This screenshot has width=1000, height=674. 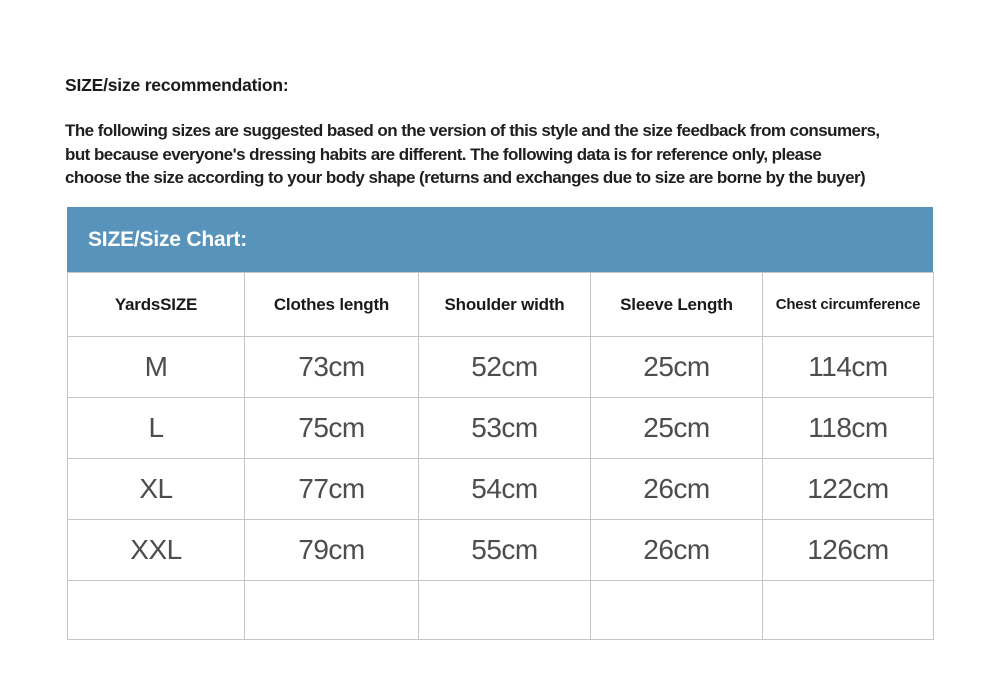 I want to click on table-row-l: L 75cm 53cm 25cm 118cm, so click(x=500, y=428).